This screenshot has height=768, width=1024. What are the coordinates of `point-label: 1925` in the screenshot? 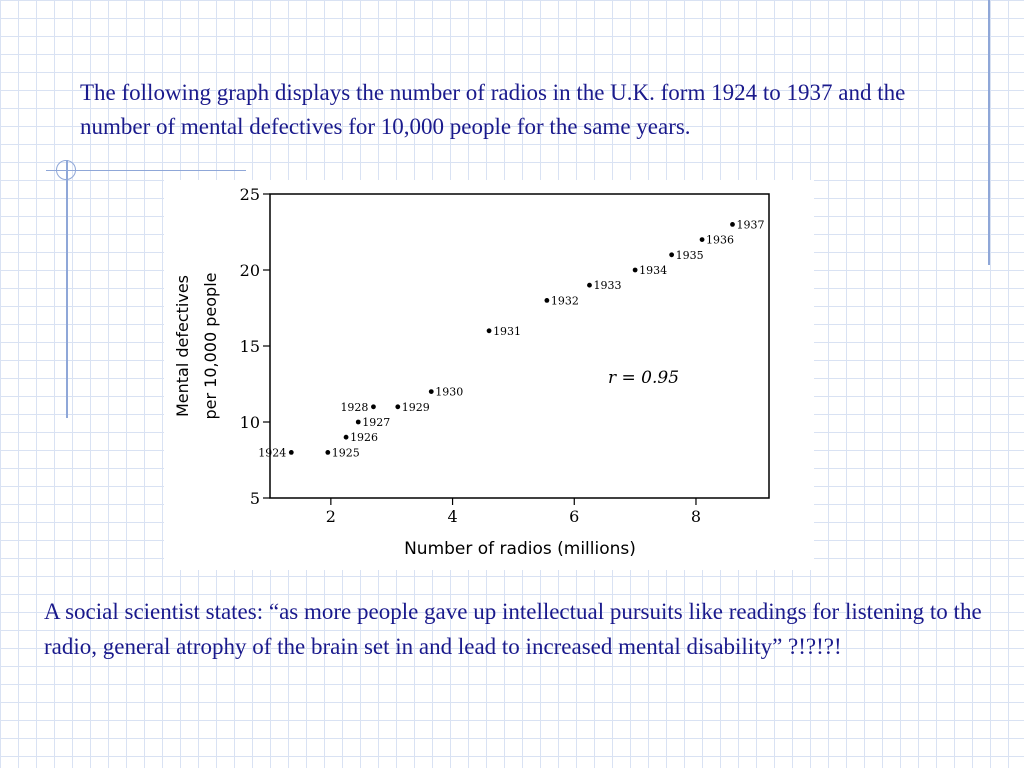 It's located at (346, 452).